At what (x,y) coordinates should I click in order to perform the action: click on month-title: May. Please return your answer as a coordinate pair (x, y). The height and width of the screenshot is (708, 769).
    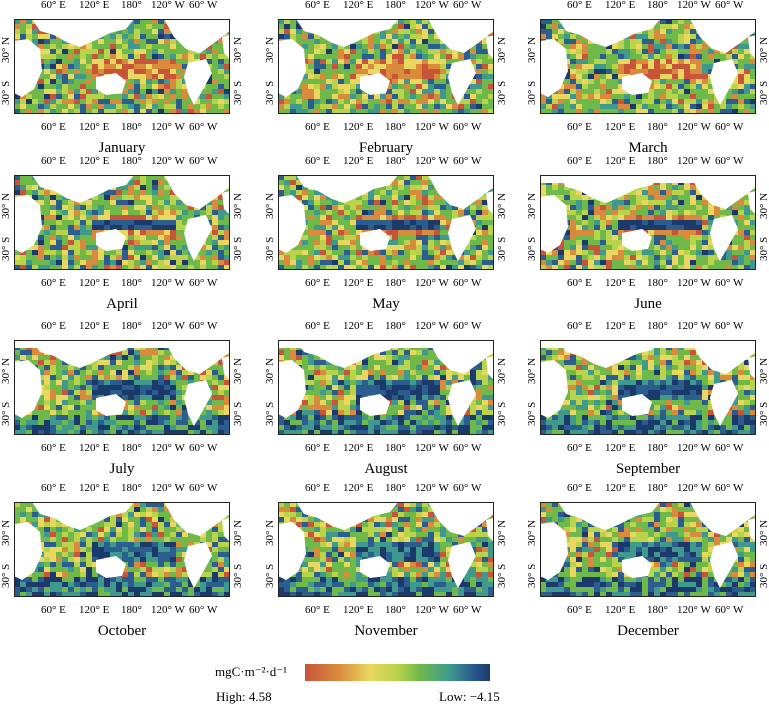
    Looking at the image, I should click on (386, 304).